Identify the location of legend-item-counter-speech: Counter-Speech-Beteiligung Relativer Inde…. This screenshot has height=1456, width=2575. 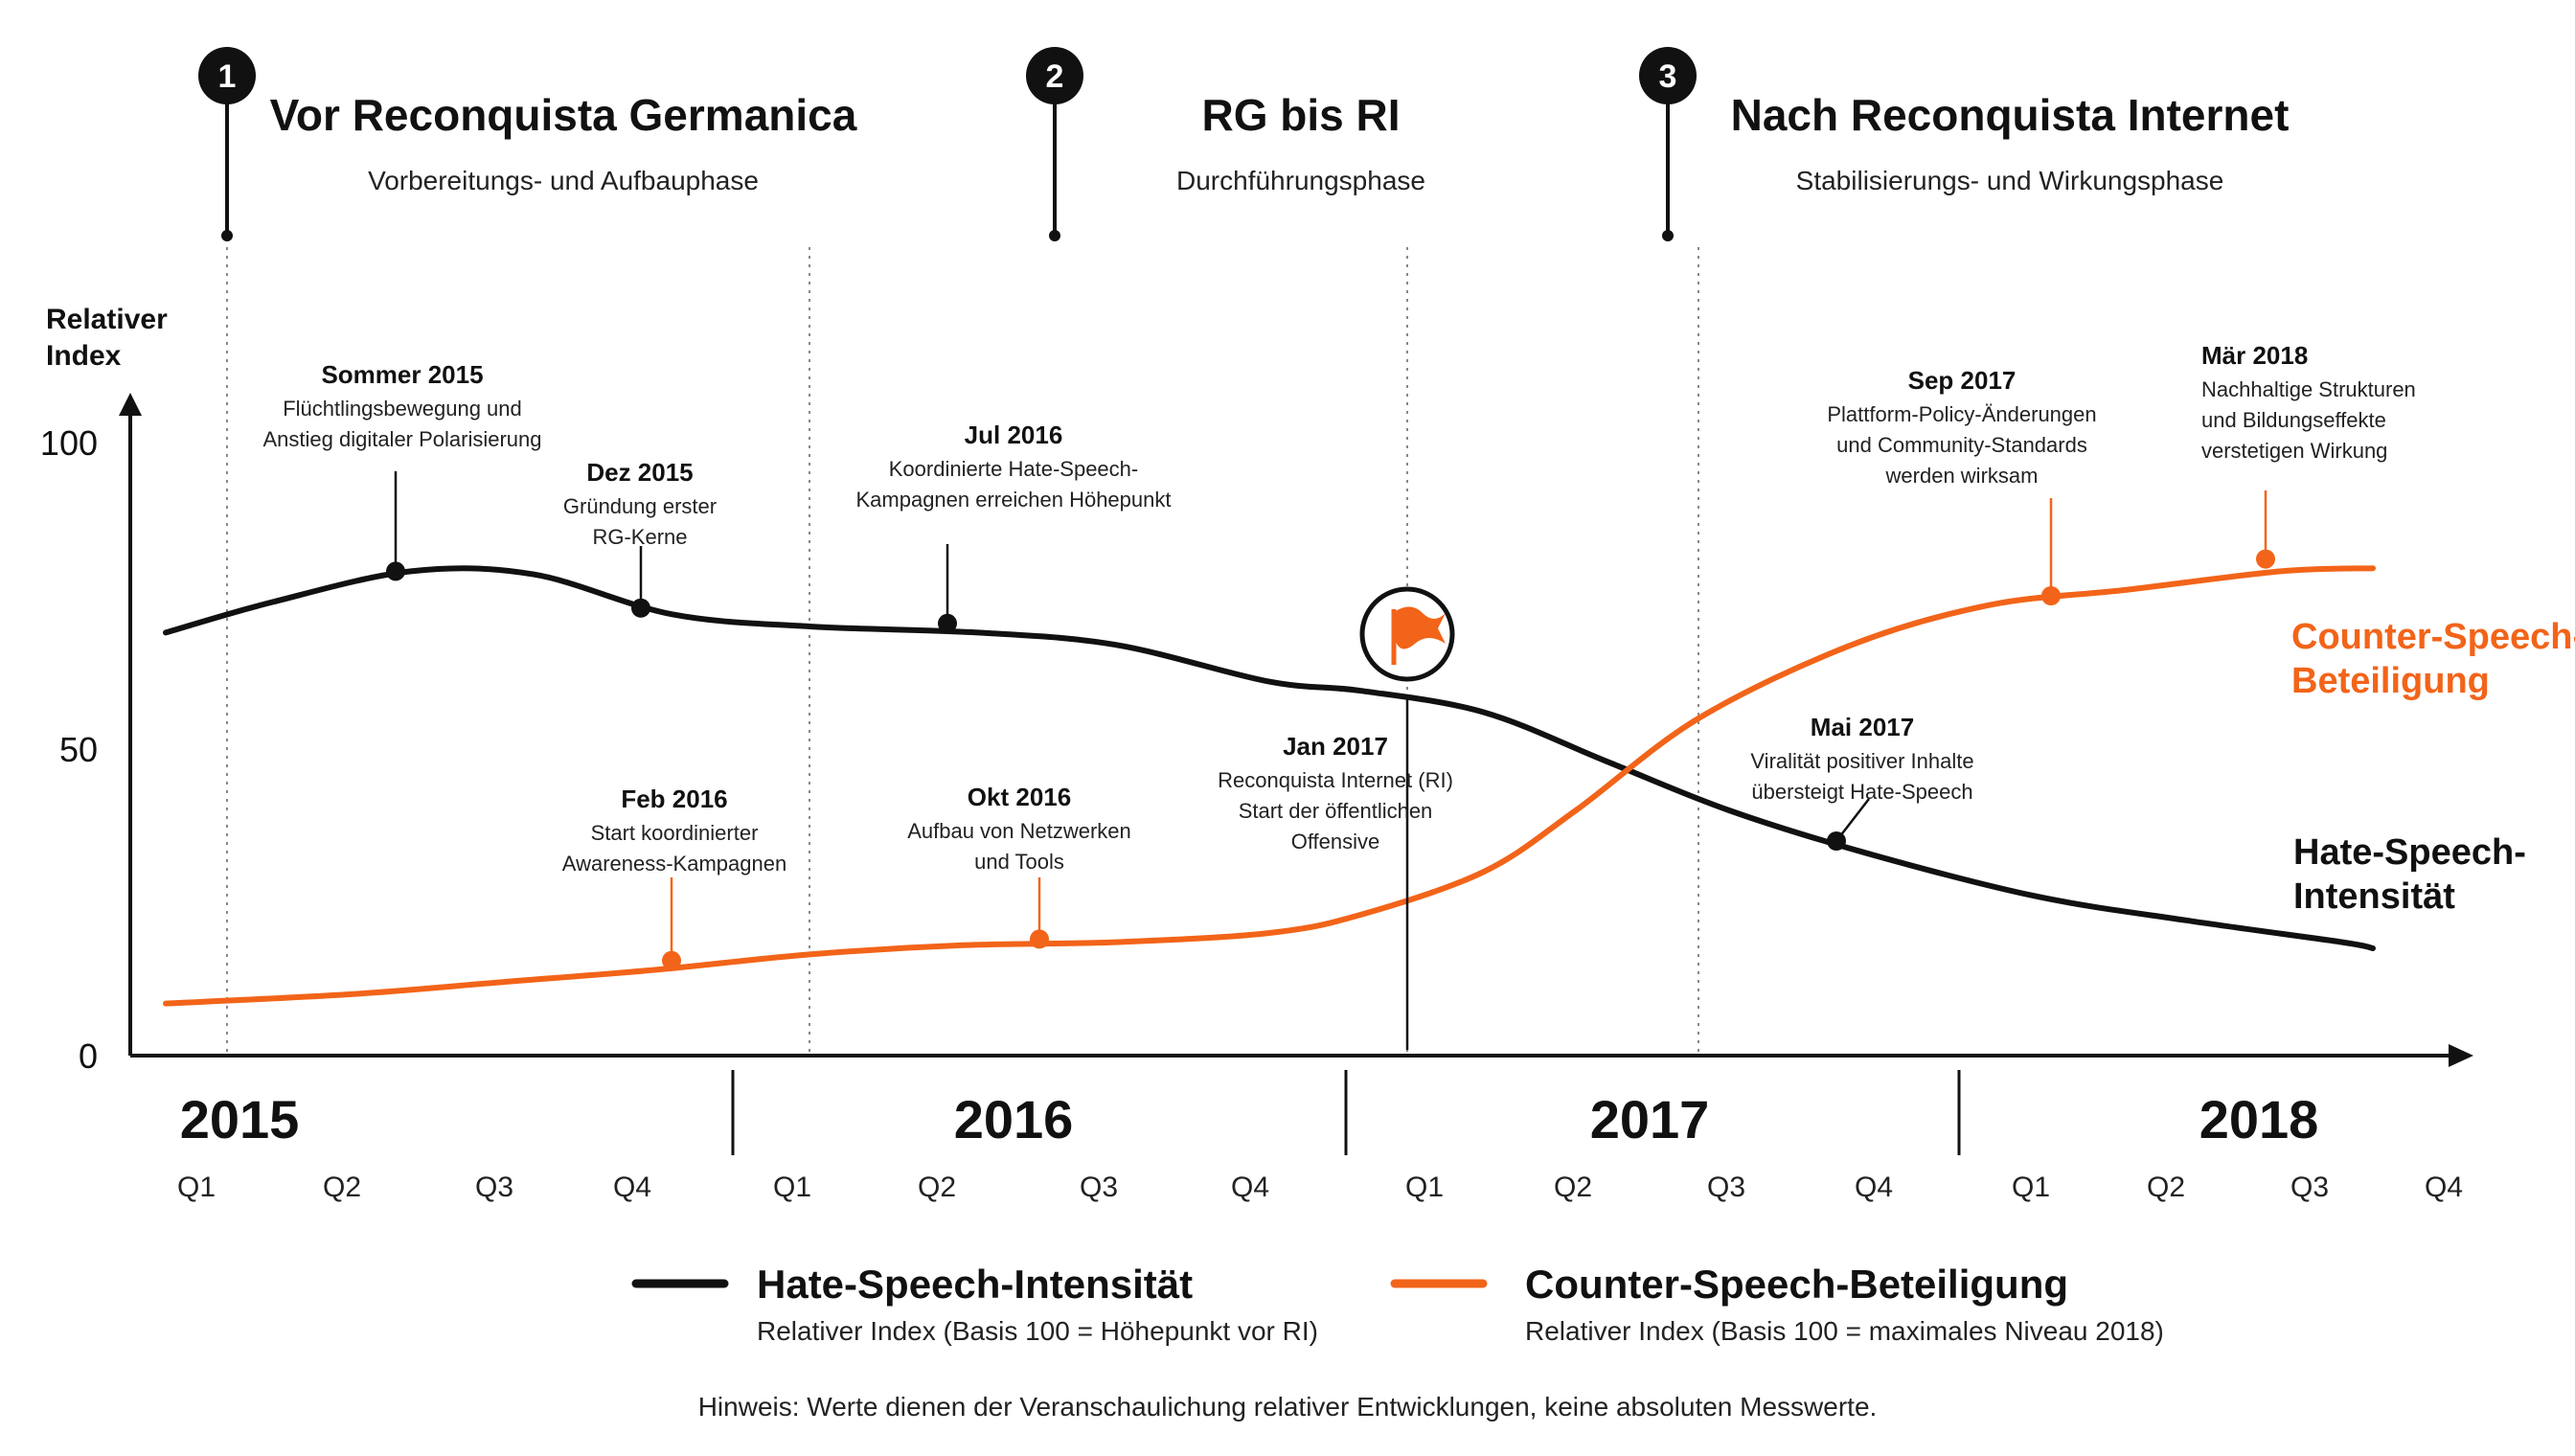
(1777, 1304).